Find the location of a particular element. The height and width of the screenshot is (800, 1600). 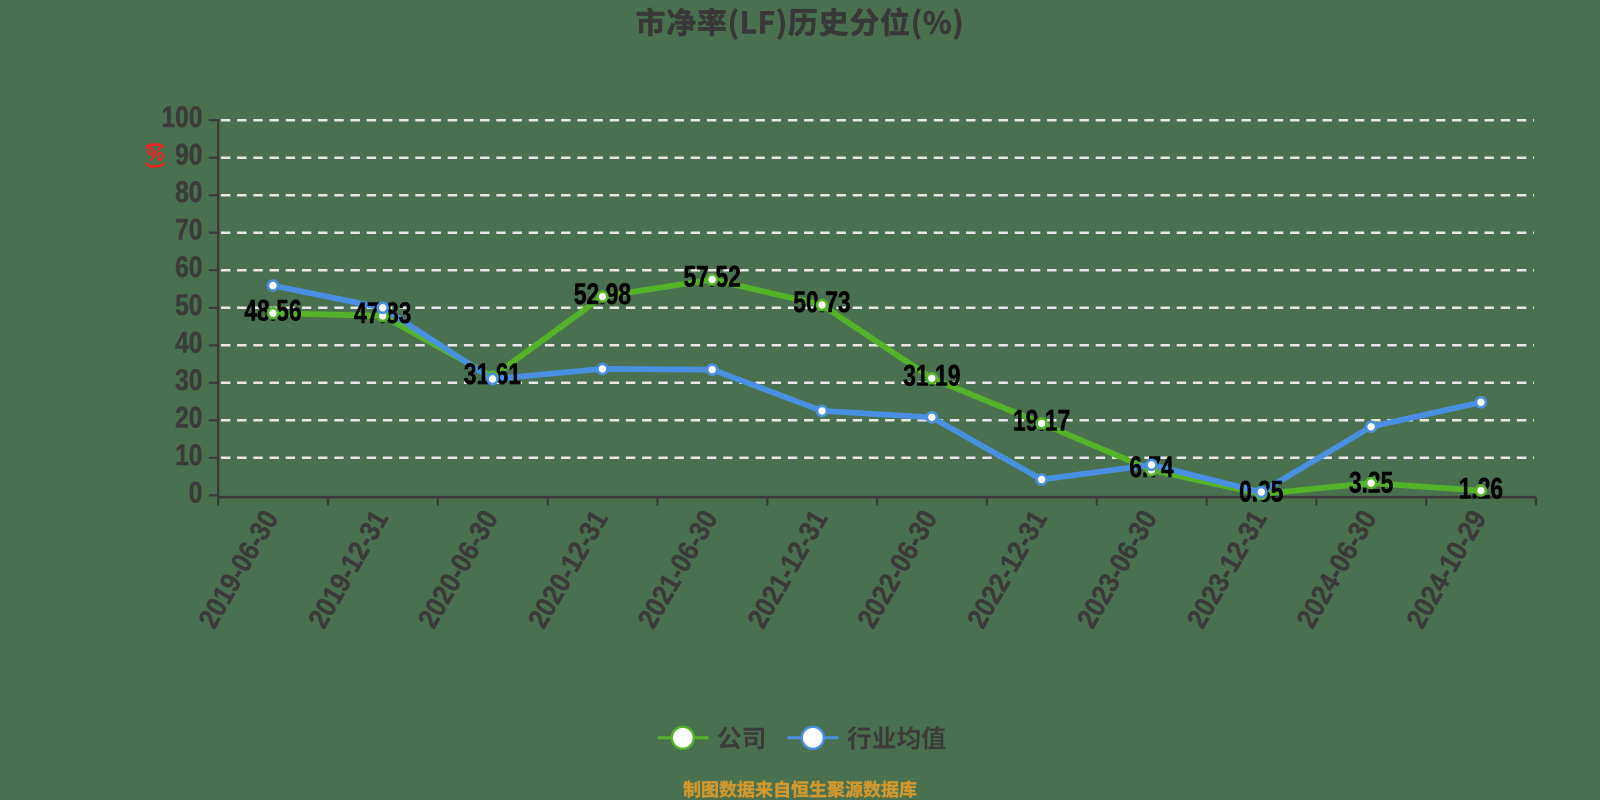

svg-text: 2019-06-30 is located at coordinates (239, 569).